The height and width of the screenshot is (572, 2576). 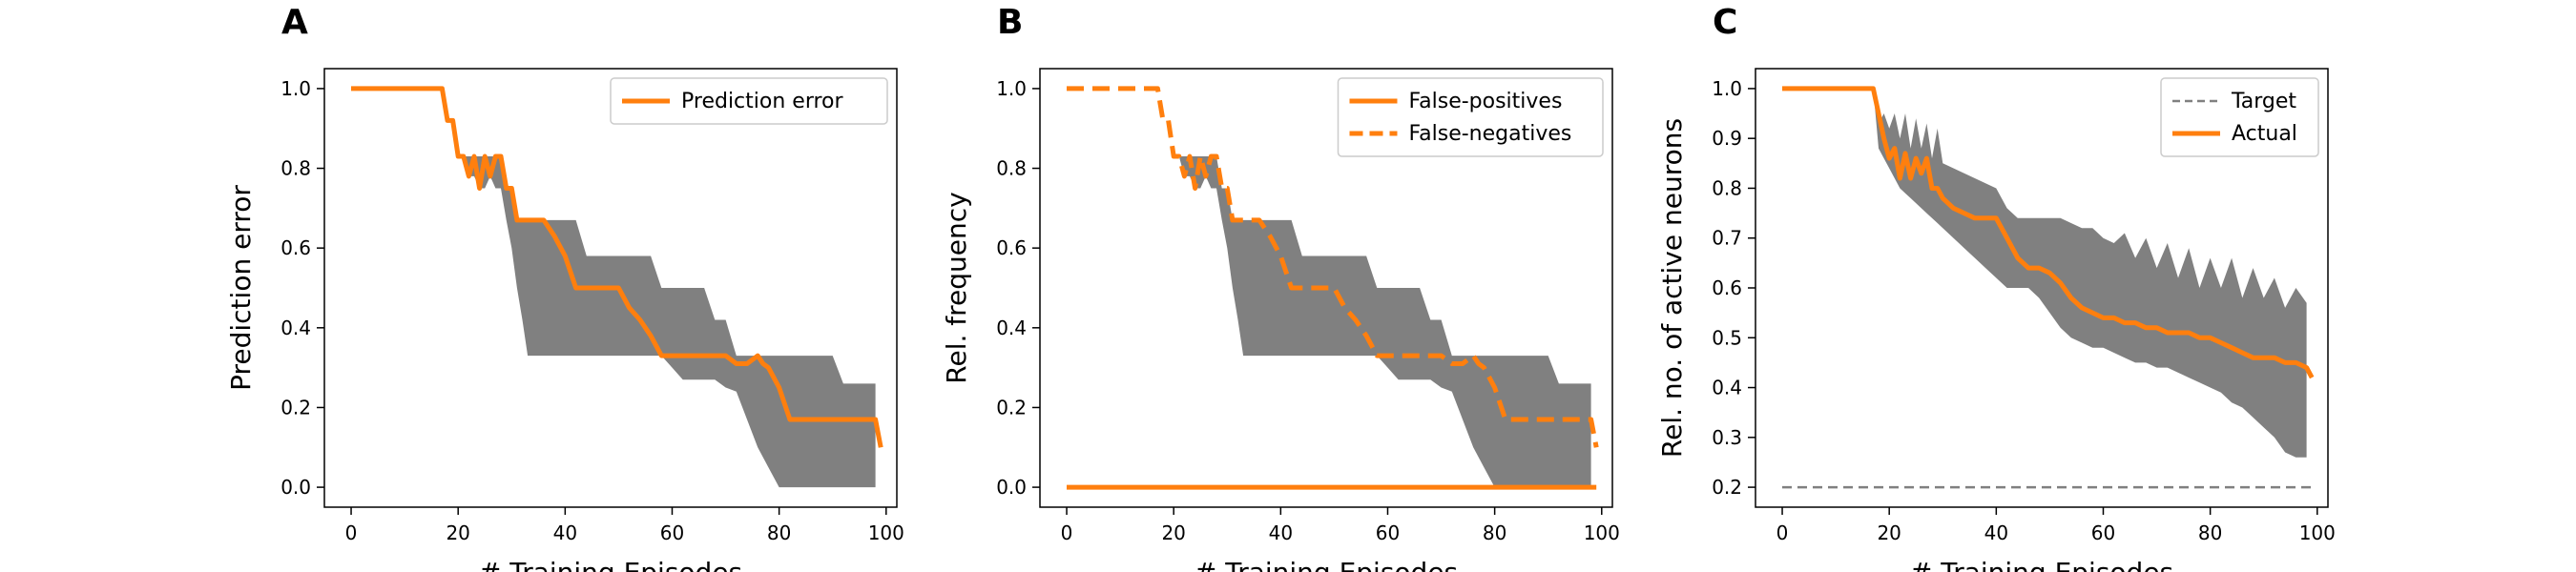 I want to click on panel-a-y-axis-title: Prediction error, so click(x=241, y=288).